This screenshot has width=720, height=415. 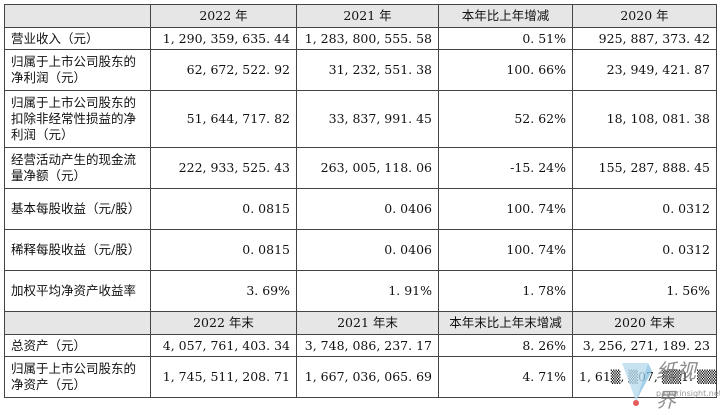 I want to click on header-cell: 2022 年末, so click(x=223, y=323).